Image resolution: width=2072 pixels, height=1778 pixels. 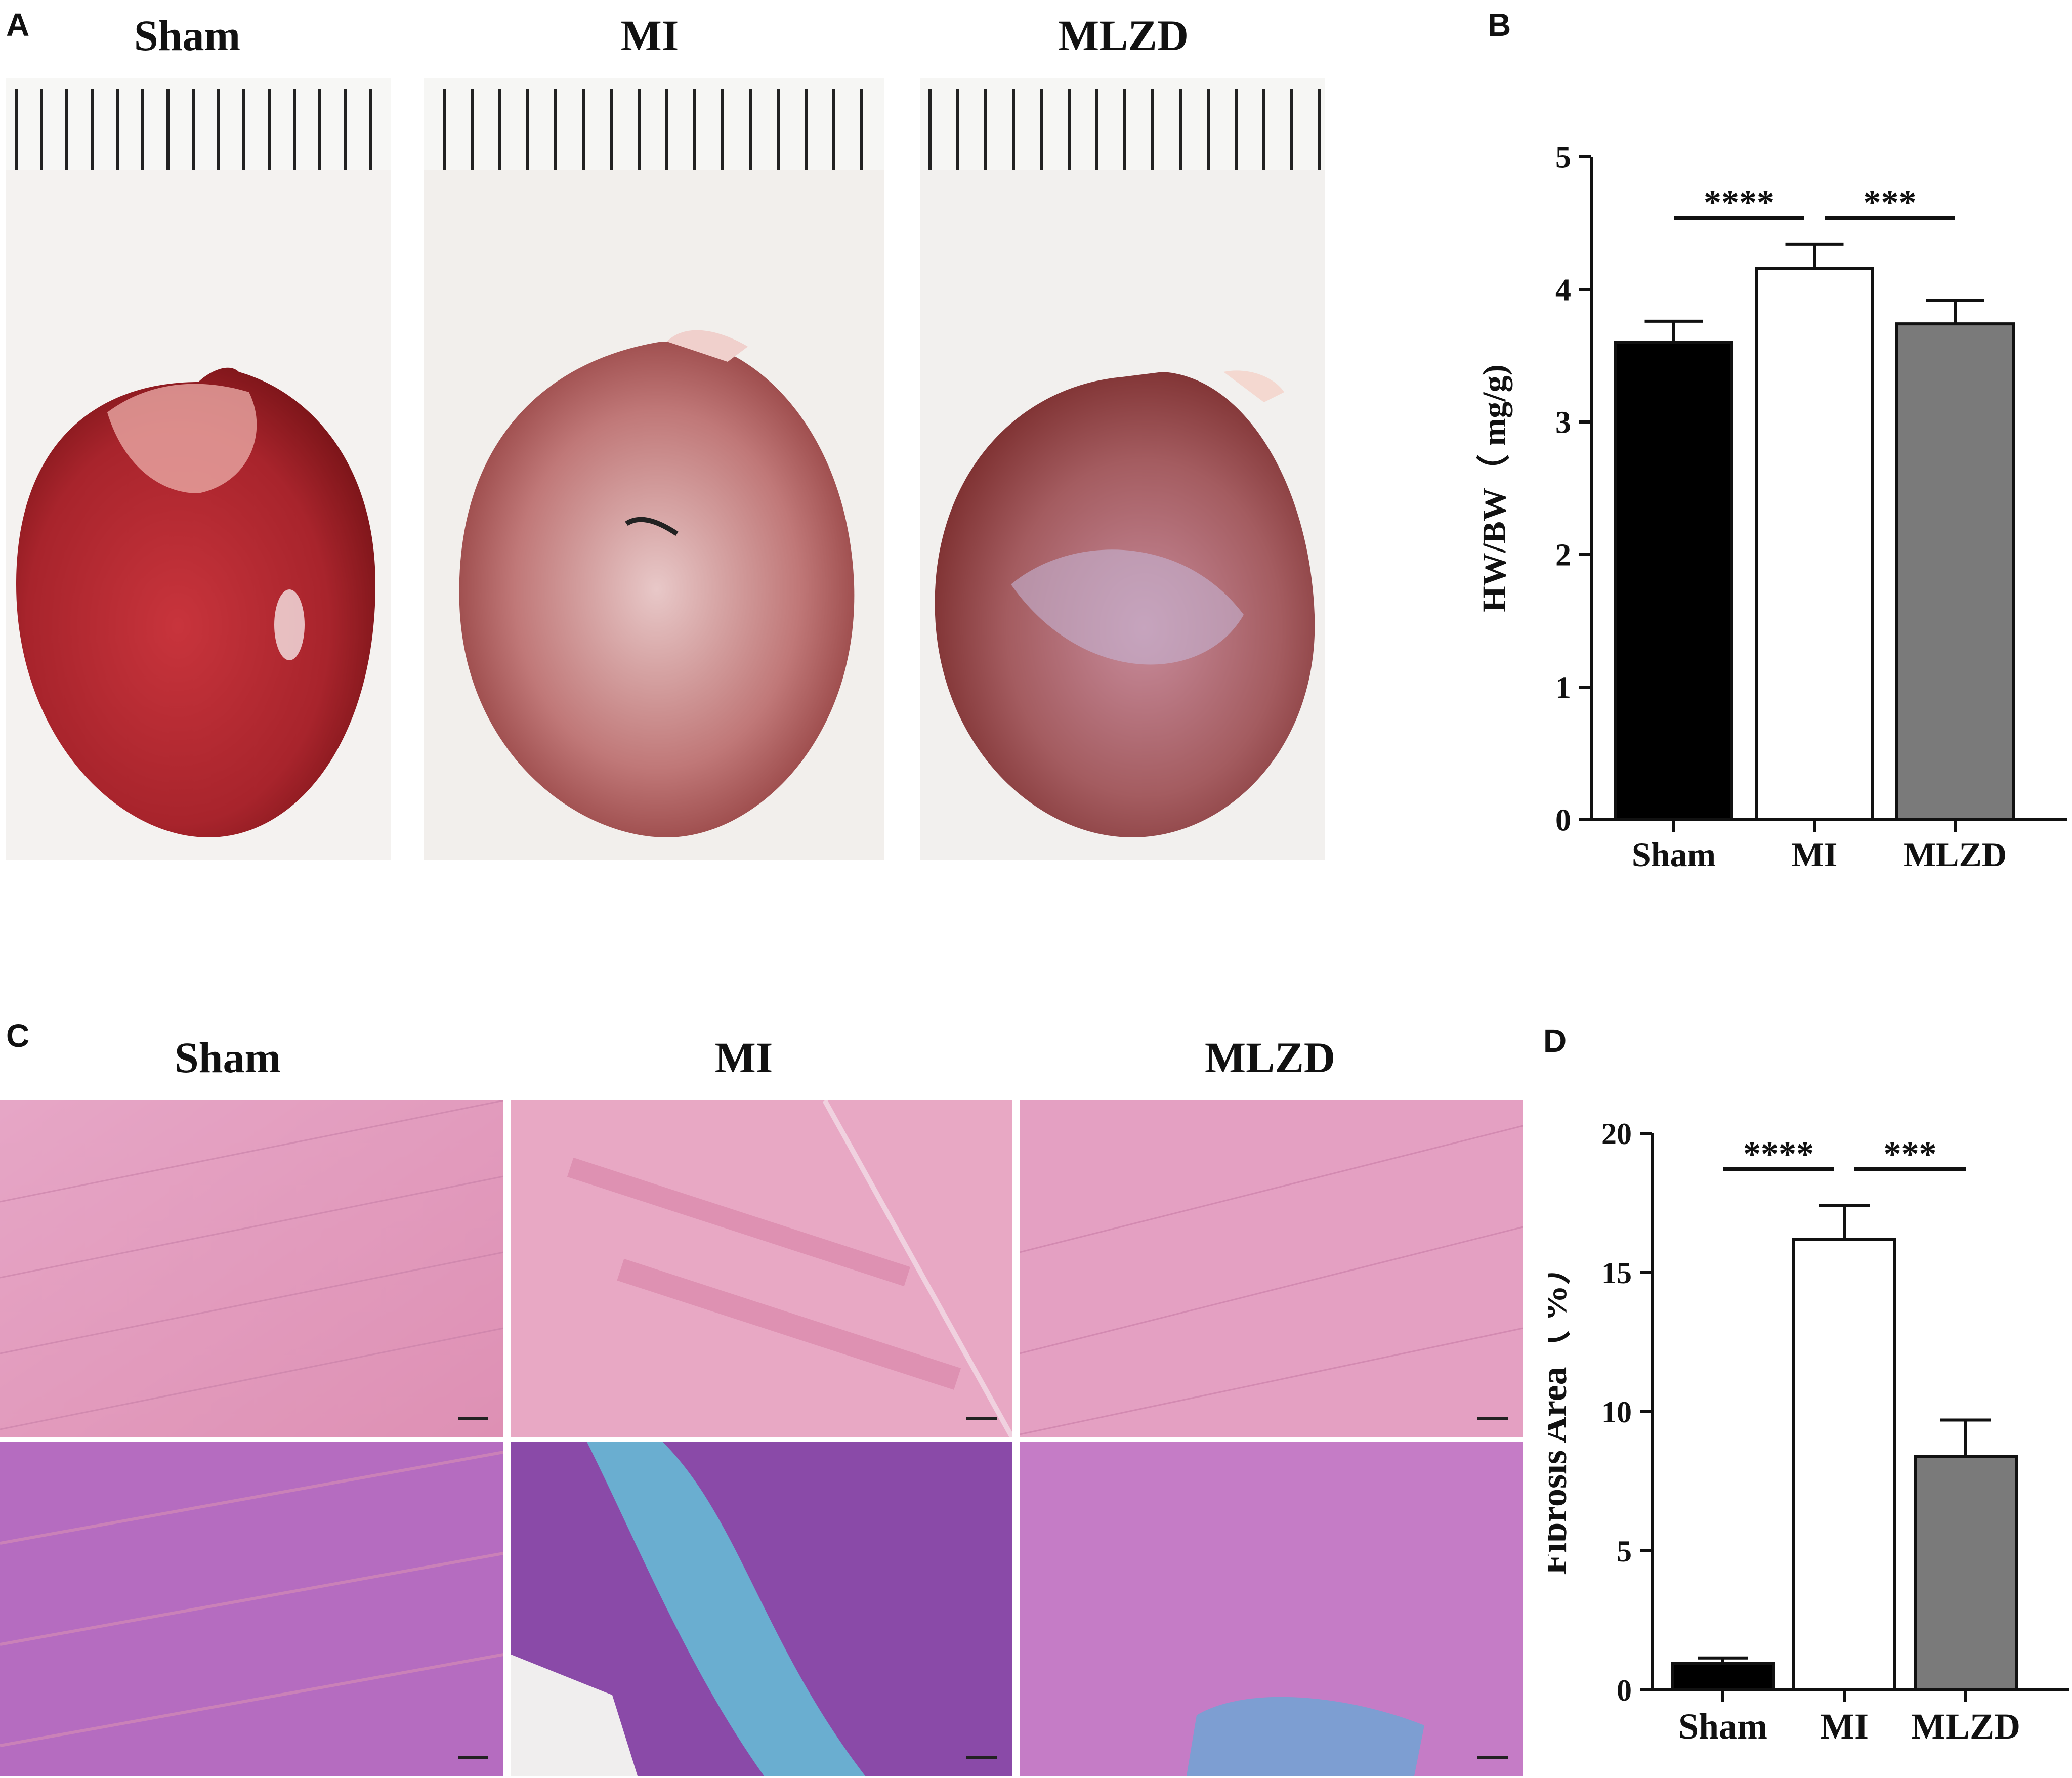 What do you see at coordinates (1123, 35) in the screenshot?
I see `panel-a-title-mlzd: MLZD` at bounding box center [1123, 35].